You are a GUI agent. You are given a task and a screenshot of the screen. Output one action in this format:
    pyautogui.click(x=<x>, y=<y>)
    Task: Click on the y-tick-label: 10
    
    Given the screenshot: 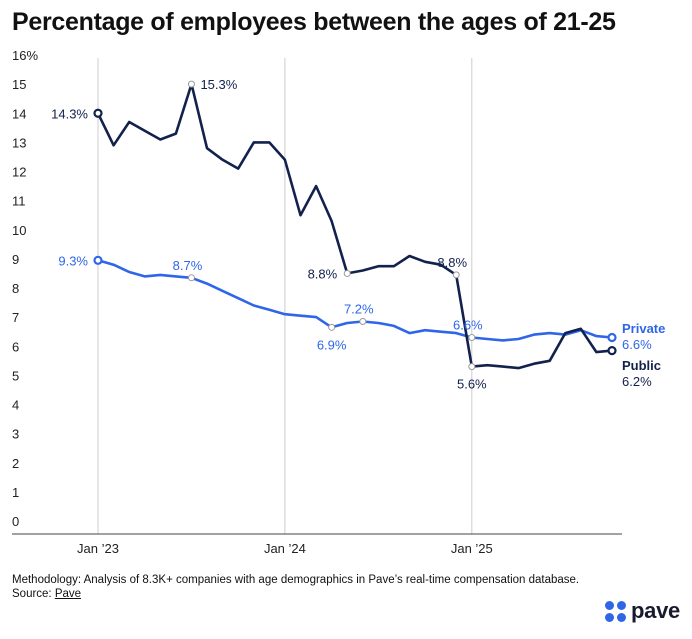 What is the action you would take?
    pyautogui.click(x=19, y=230)
    